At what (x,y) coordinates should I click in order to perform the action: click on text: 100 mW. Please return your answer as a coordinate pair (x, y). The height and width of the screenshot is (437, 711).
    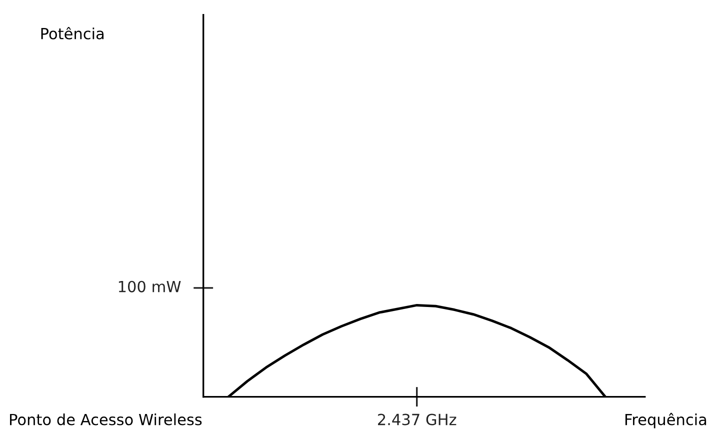
    Looking at the image, I should click on (149, 286).